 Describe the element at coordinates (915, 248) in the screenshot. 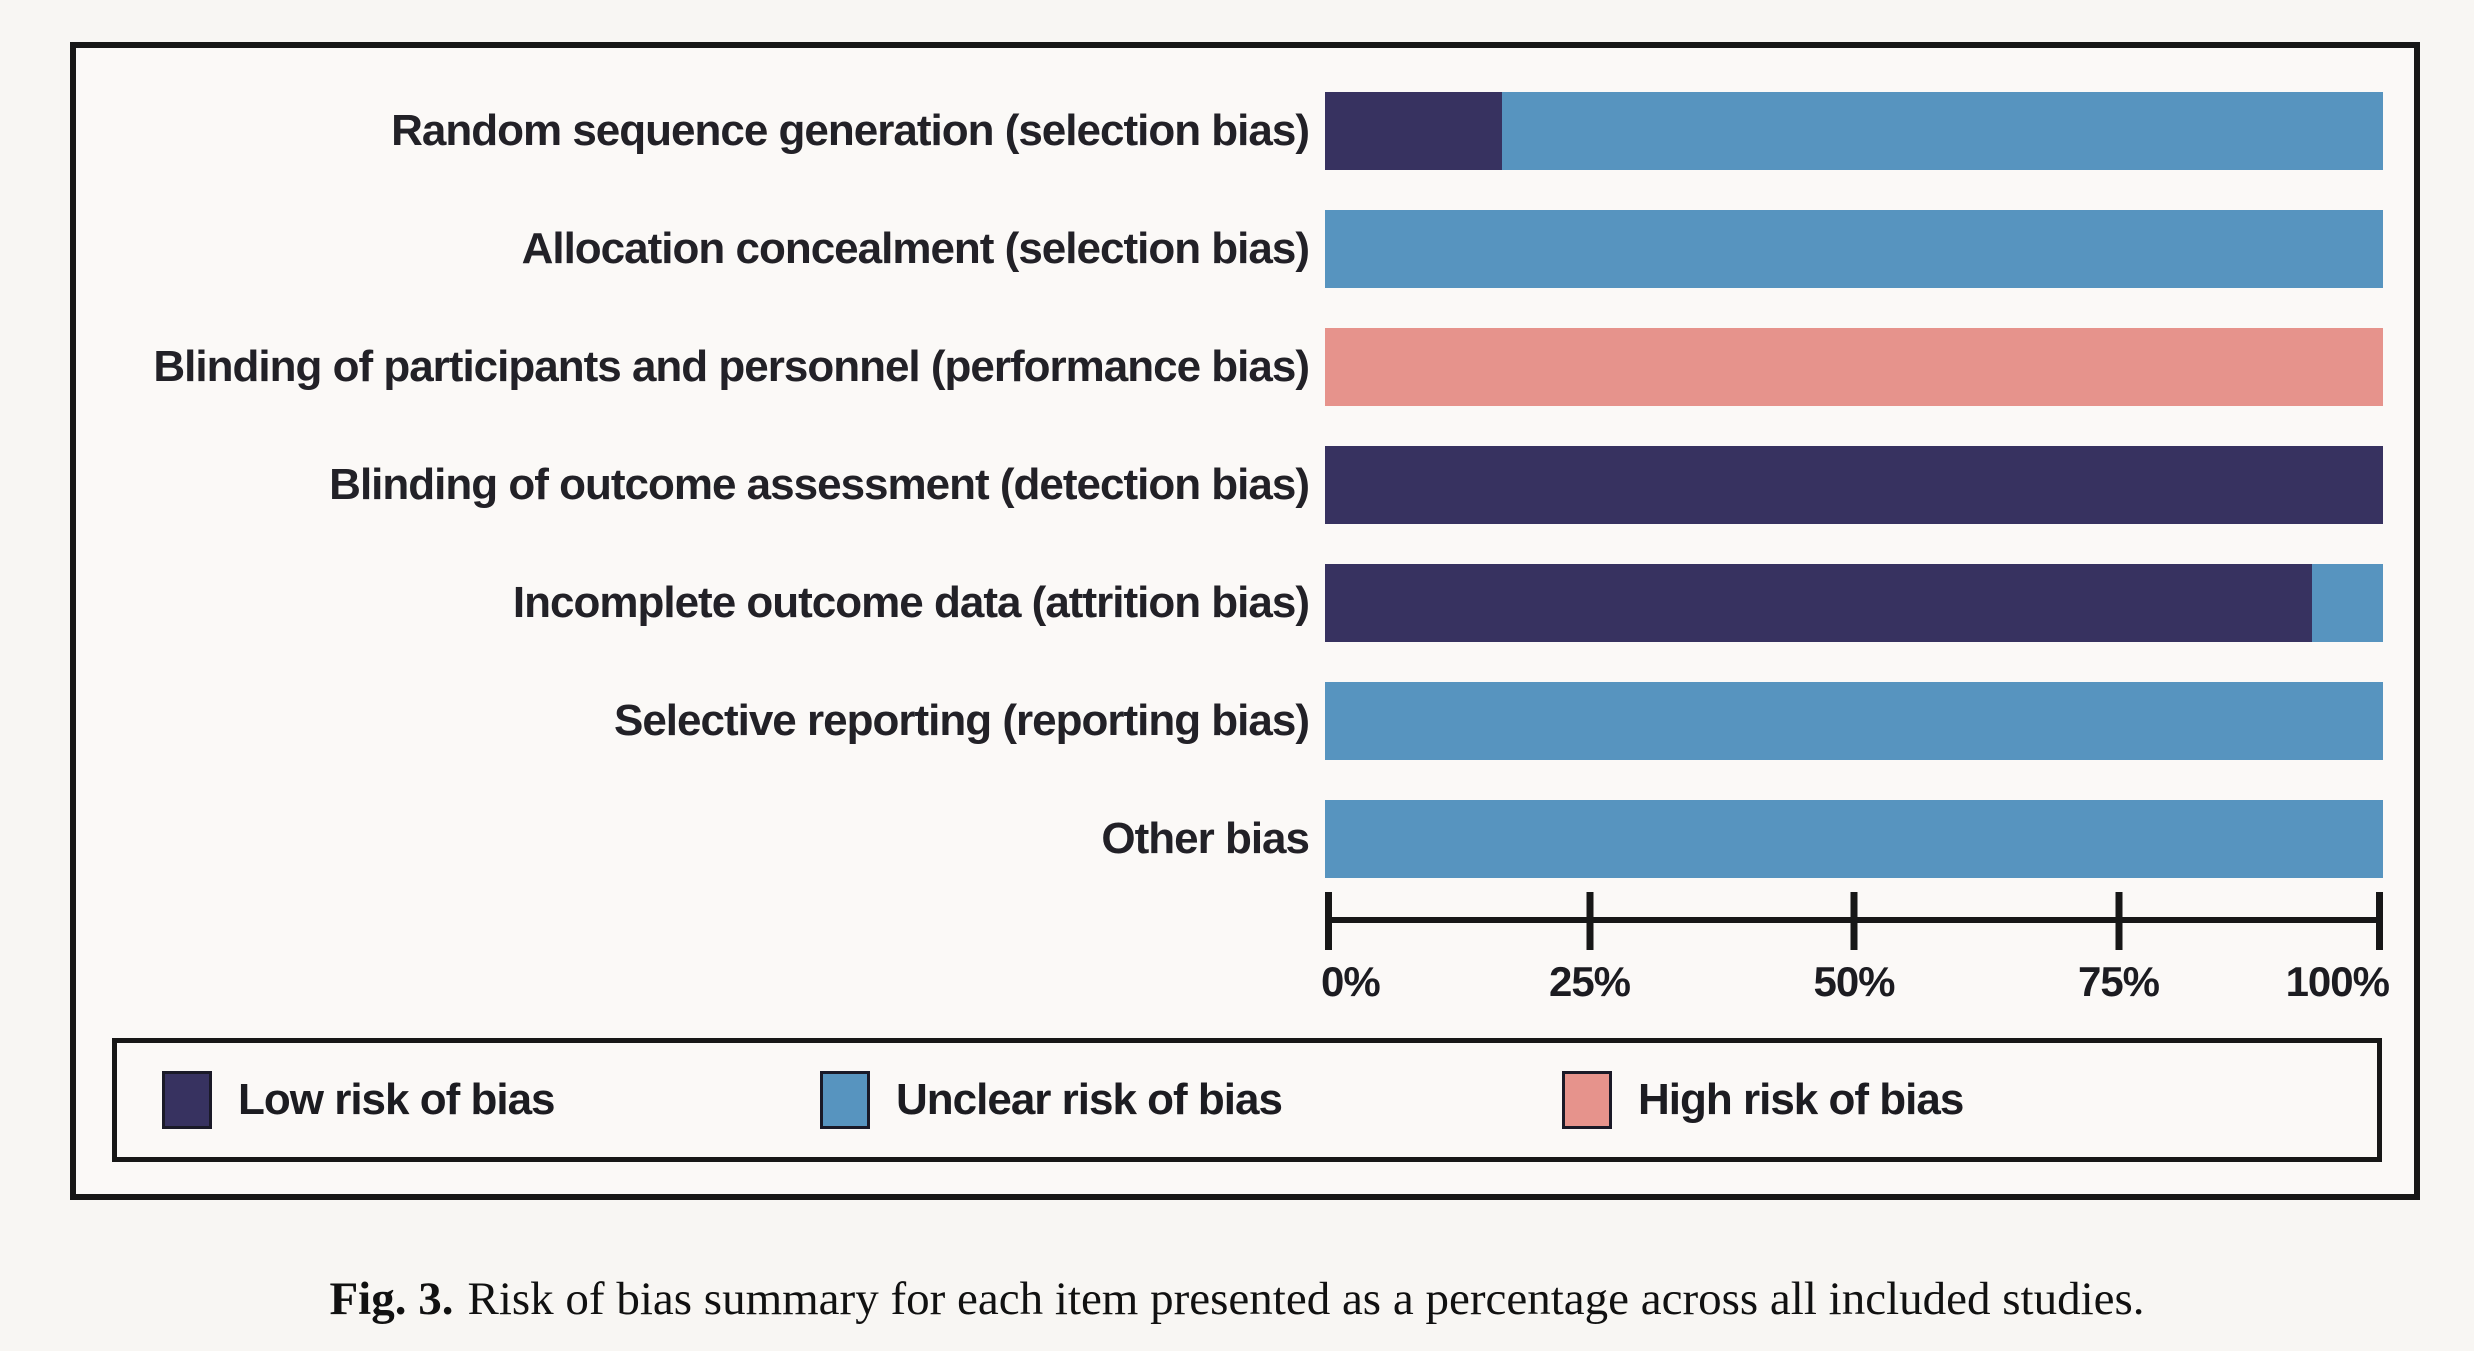

I see `row-label: Allocation concealment (selection bias)` at that location.